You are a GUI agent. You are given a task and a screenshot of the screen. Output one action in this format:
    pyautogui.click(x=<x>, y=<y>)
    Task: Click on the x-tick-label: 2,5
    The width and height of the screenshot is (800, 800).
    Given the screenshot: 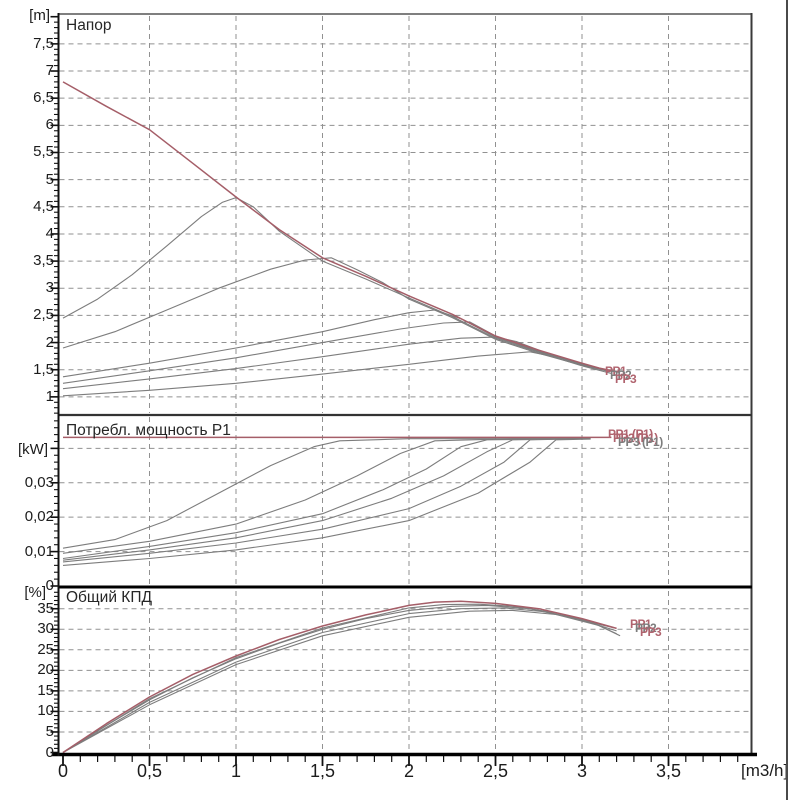 What is the action you would take?
    pyautogui.click(x=495, y=771)
    